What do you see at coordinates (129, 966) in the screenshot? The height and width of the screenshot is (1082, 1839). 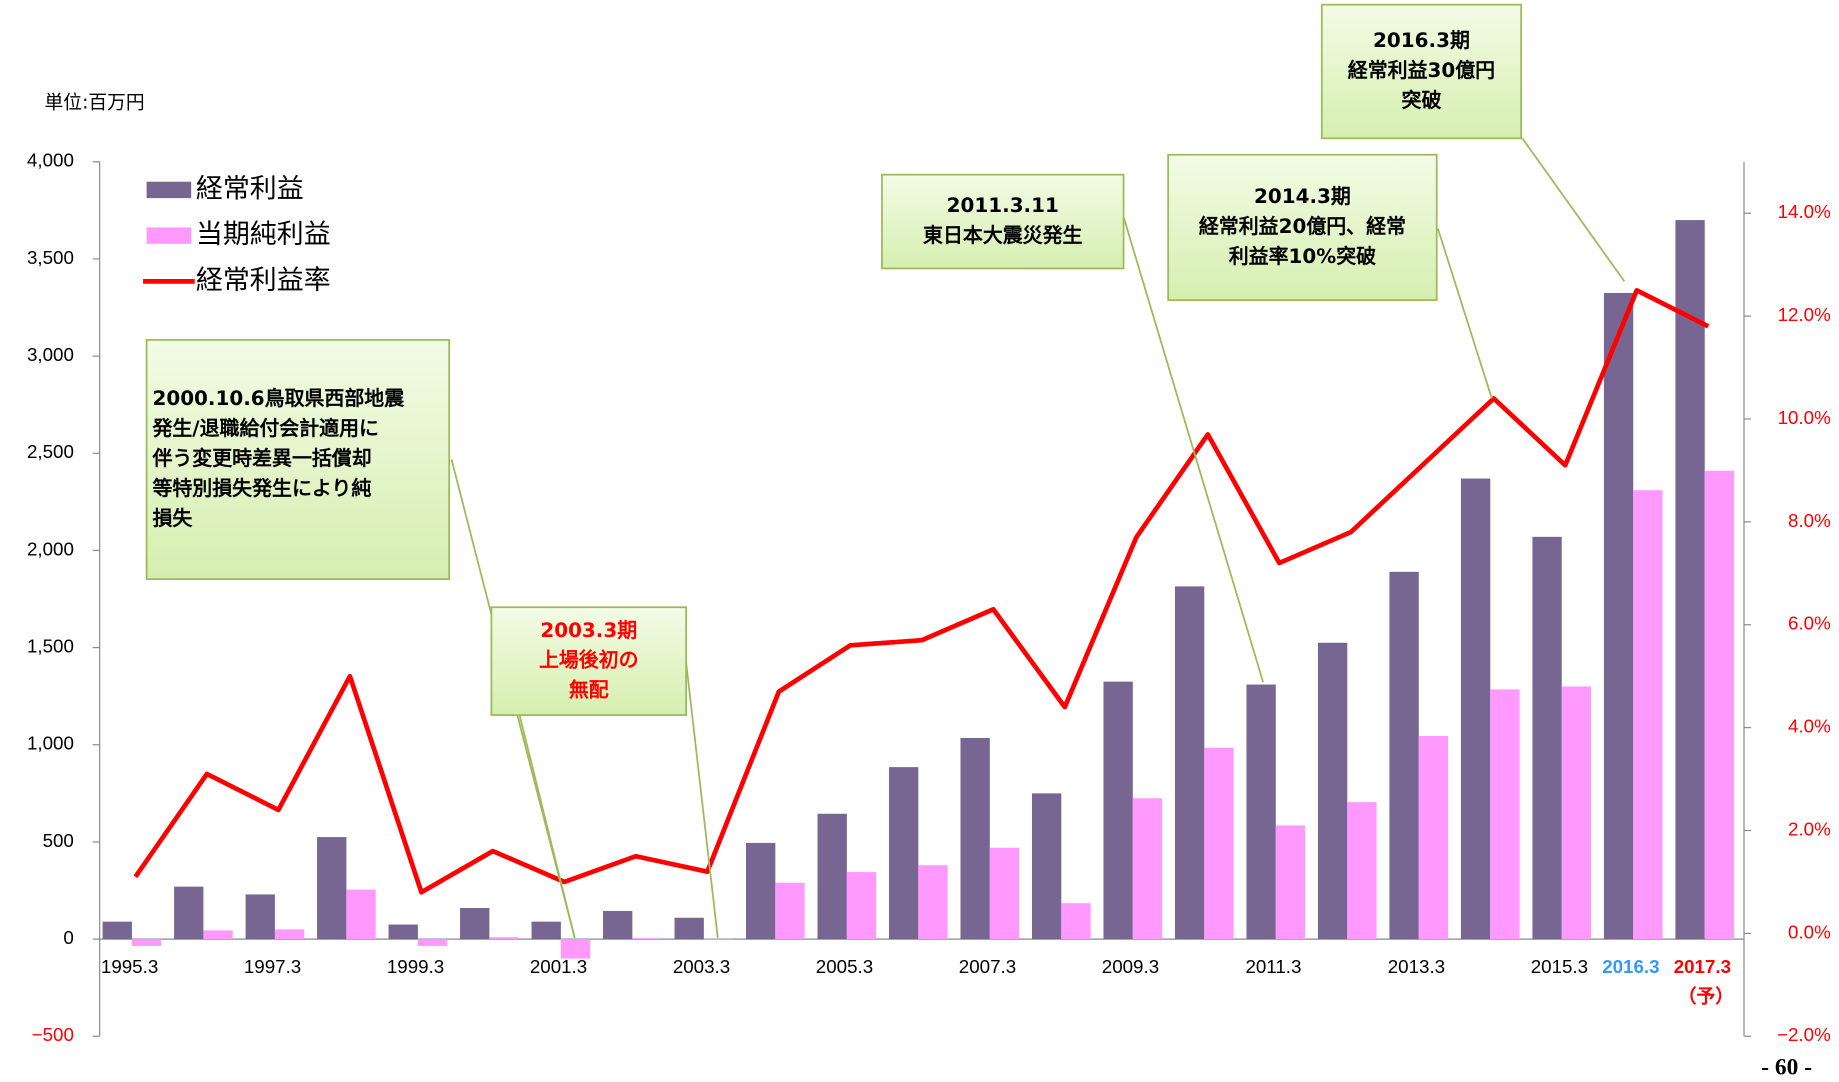 I see `x-tick-label: 1995.3` at bounding box center [129, 966].